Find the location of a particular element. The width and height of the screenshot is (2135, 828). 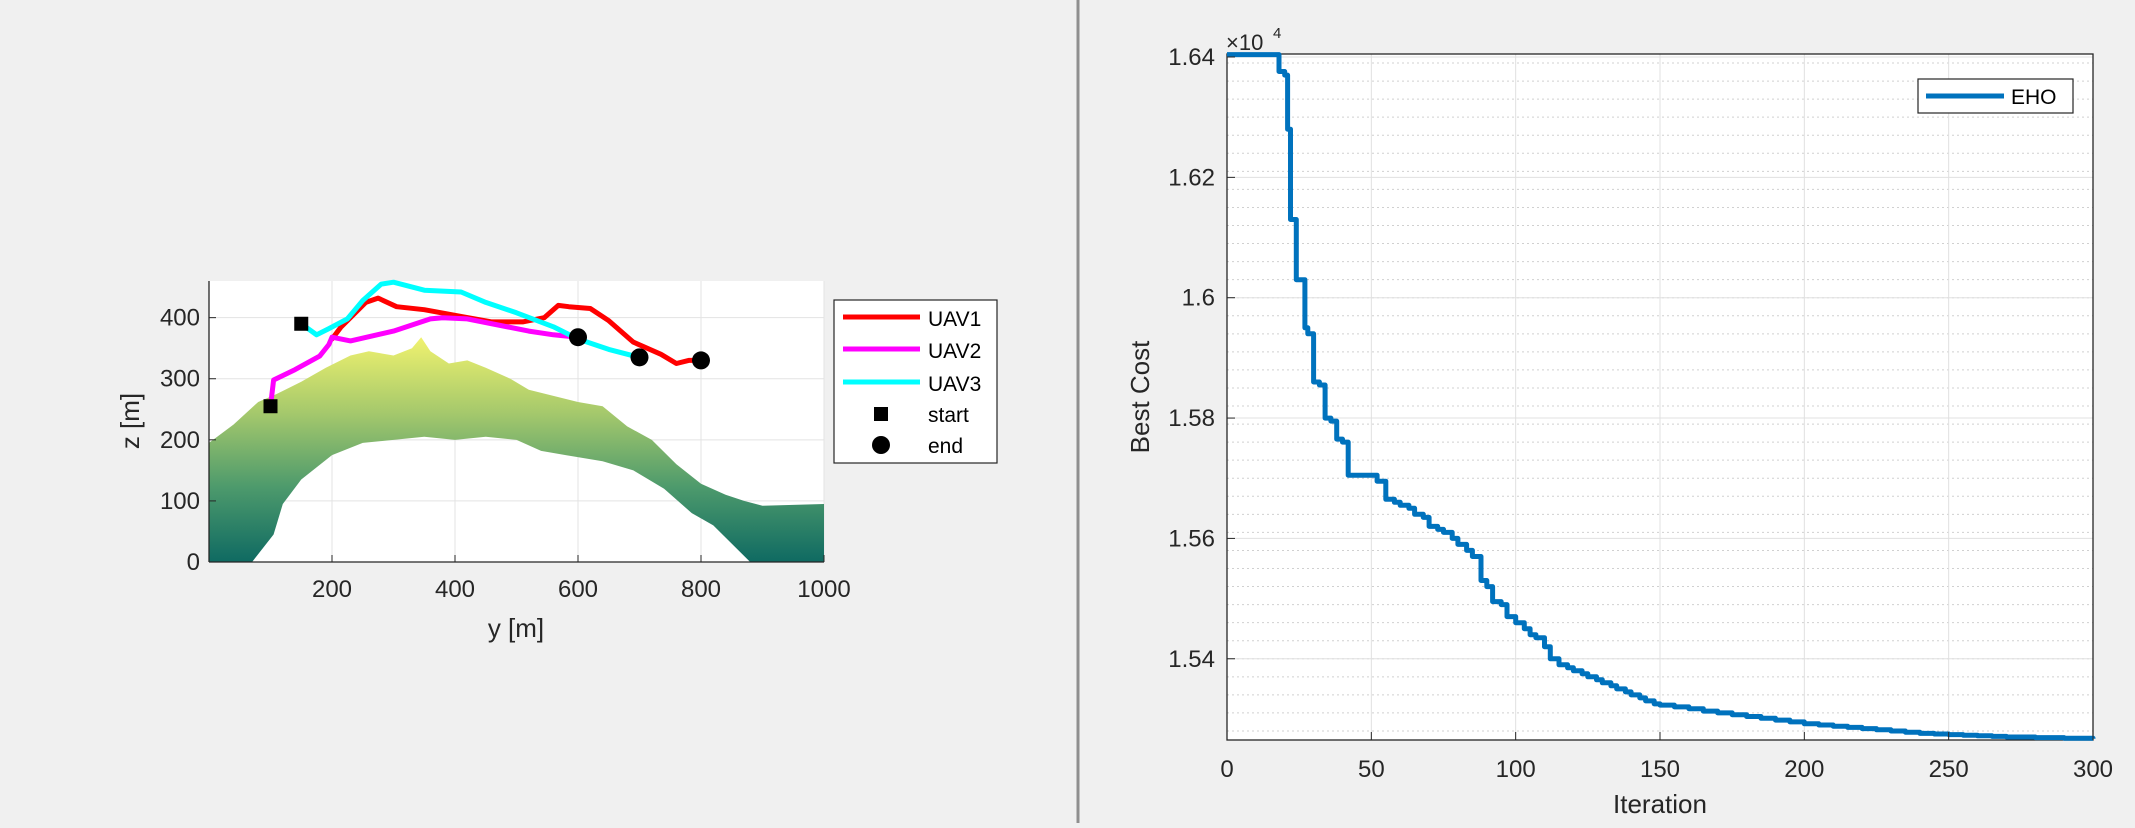

uav-y-tick-label: 100 is located at coordinates (180, 501).